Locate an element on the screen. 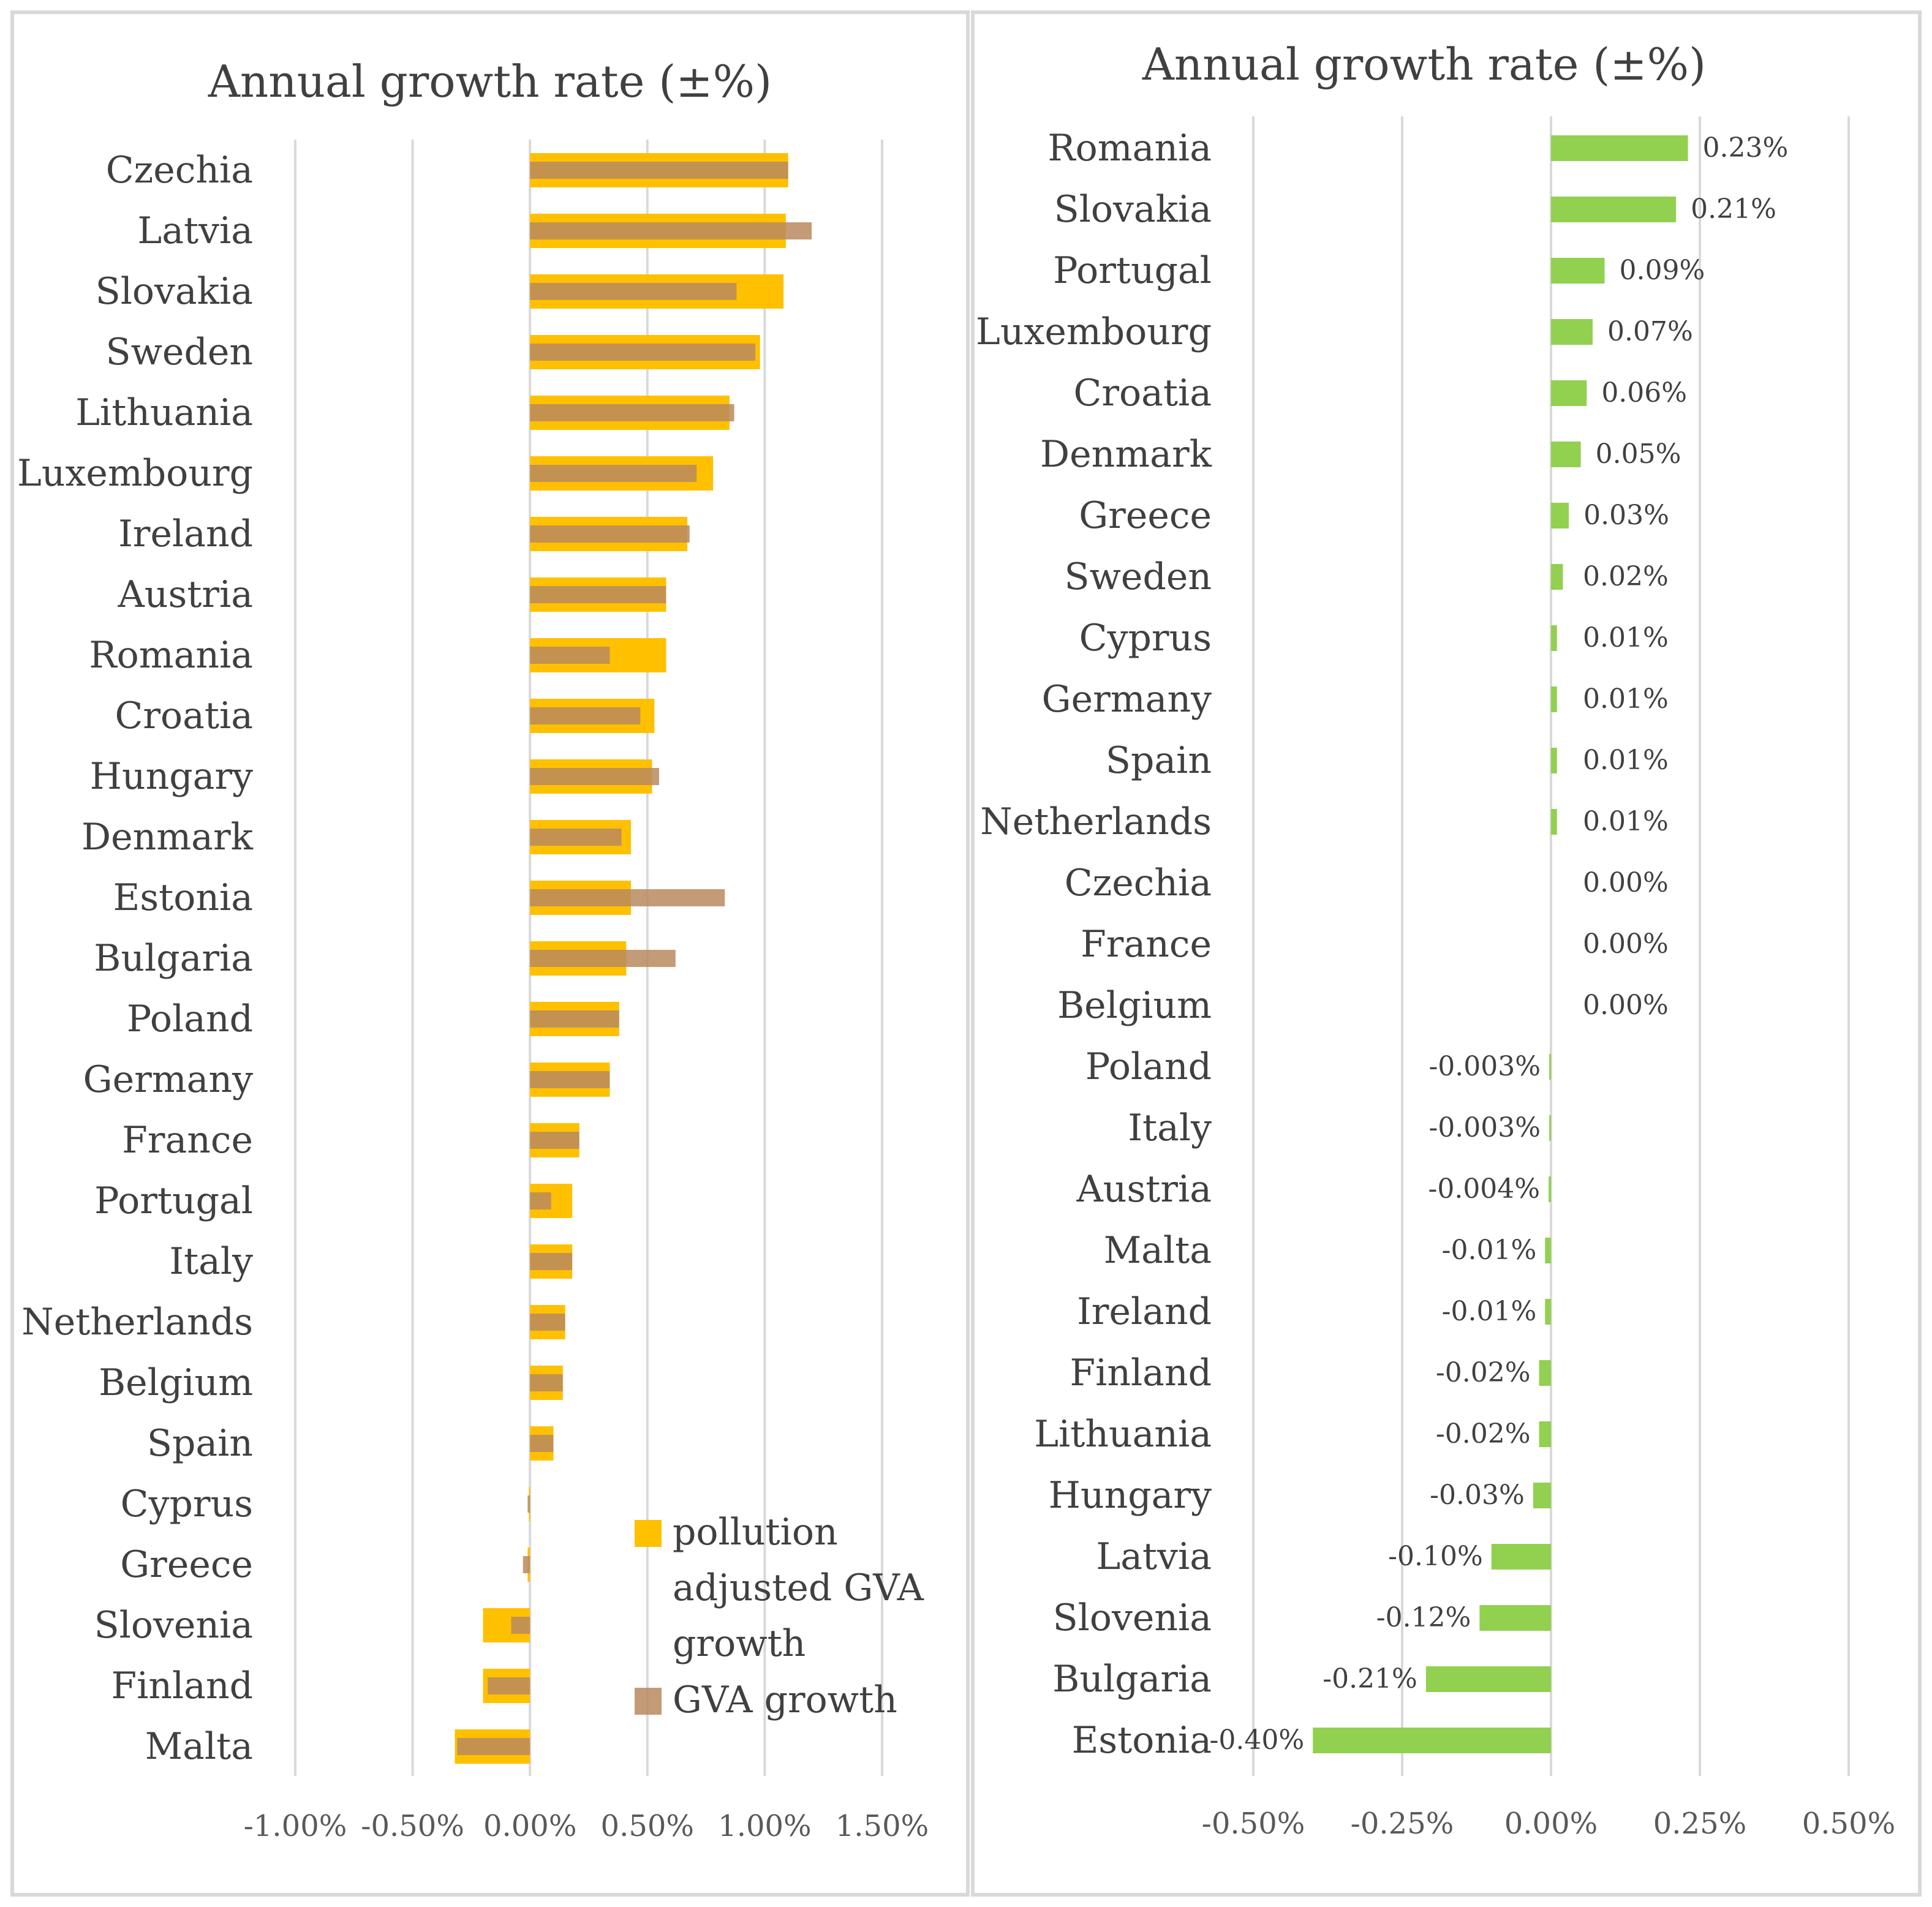  right-bar-finland is located at coordinates (1545, 1373).